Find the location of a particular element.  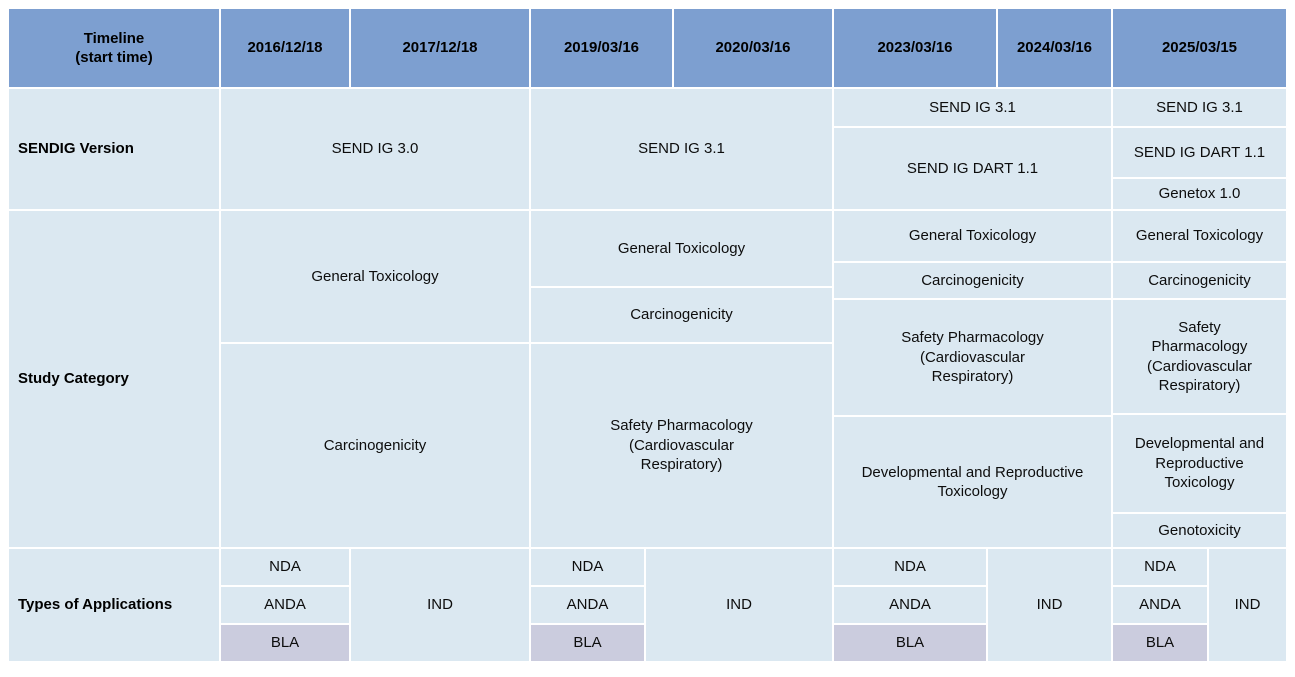

cell-nda-2025: NDA is located at coordinates (1160, 567).